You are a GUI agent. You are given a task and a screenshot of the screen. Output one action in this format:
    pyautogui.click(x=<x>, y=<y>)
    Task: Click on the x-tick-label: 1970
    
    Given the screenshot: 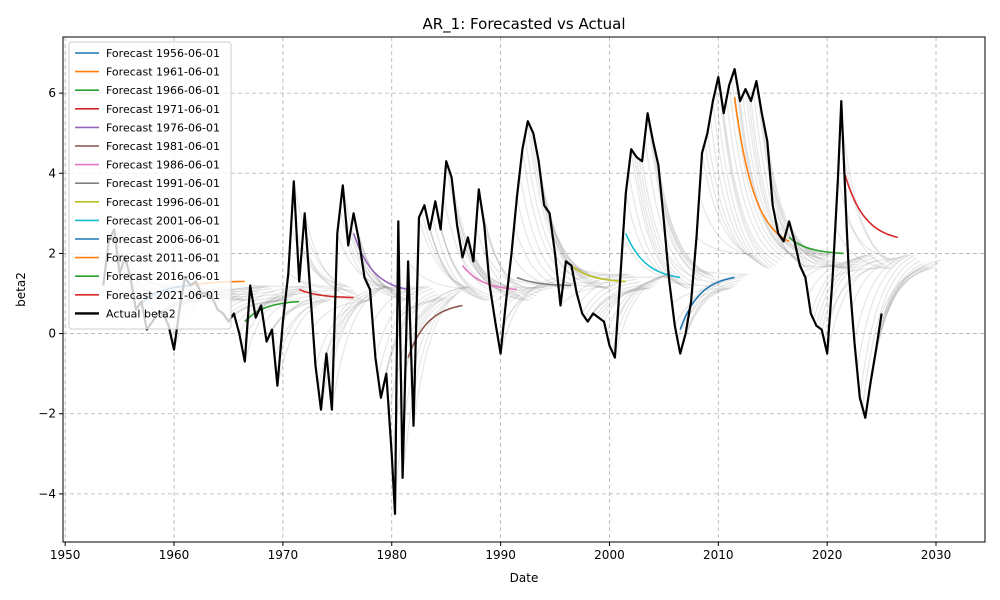 What is the action you would take?
    pyautogui.click(x=283, y=555)
    